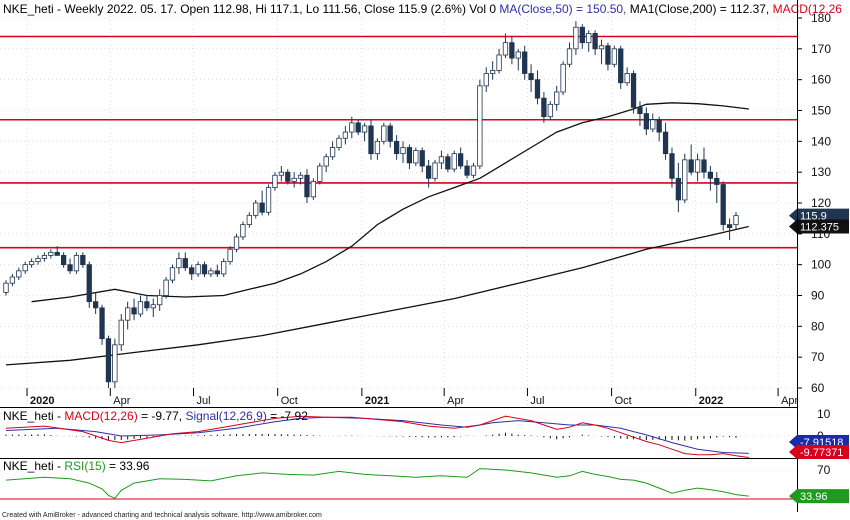  Describe the element at coordinates (821, 265) in the screenshot. I see `price-tick-label: 100` at that location.